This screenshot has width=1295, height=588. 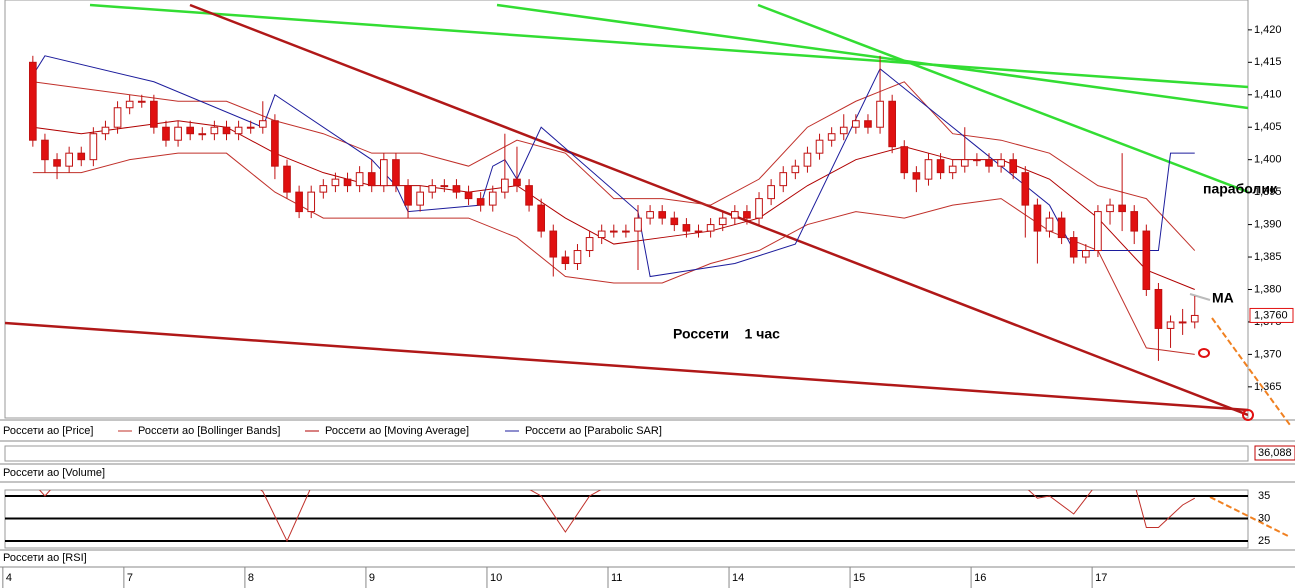 What do you see at coordinates (1268, 160) in the screenshot?
I see `y-tick-label: 1,400` at bounding box center [1268, 160].